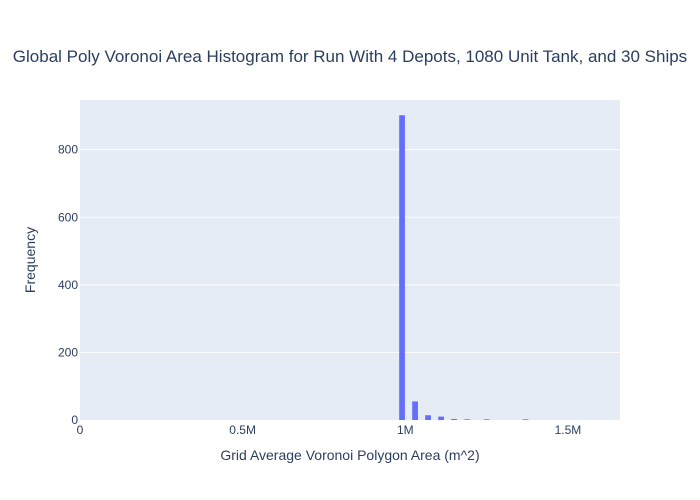  What do you see at coordinates (242, 430) in the screenshot?
I see `x-tick-label: 0.5M` at bounding box center [242, 430].